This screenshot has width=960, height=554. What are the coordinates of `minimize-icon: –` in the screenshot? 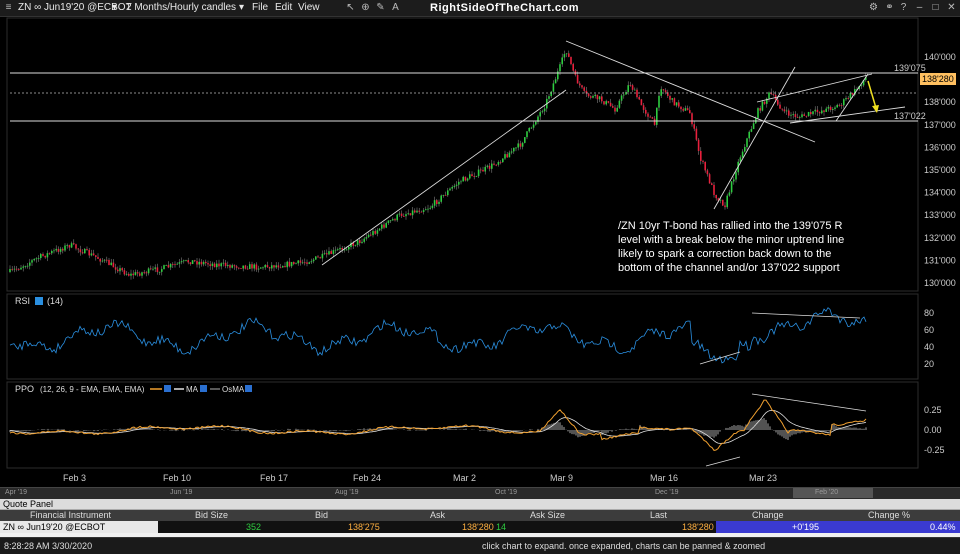 It's located at (919, 7).